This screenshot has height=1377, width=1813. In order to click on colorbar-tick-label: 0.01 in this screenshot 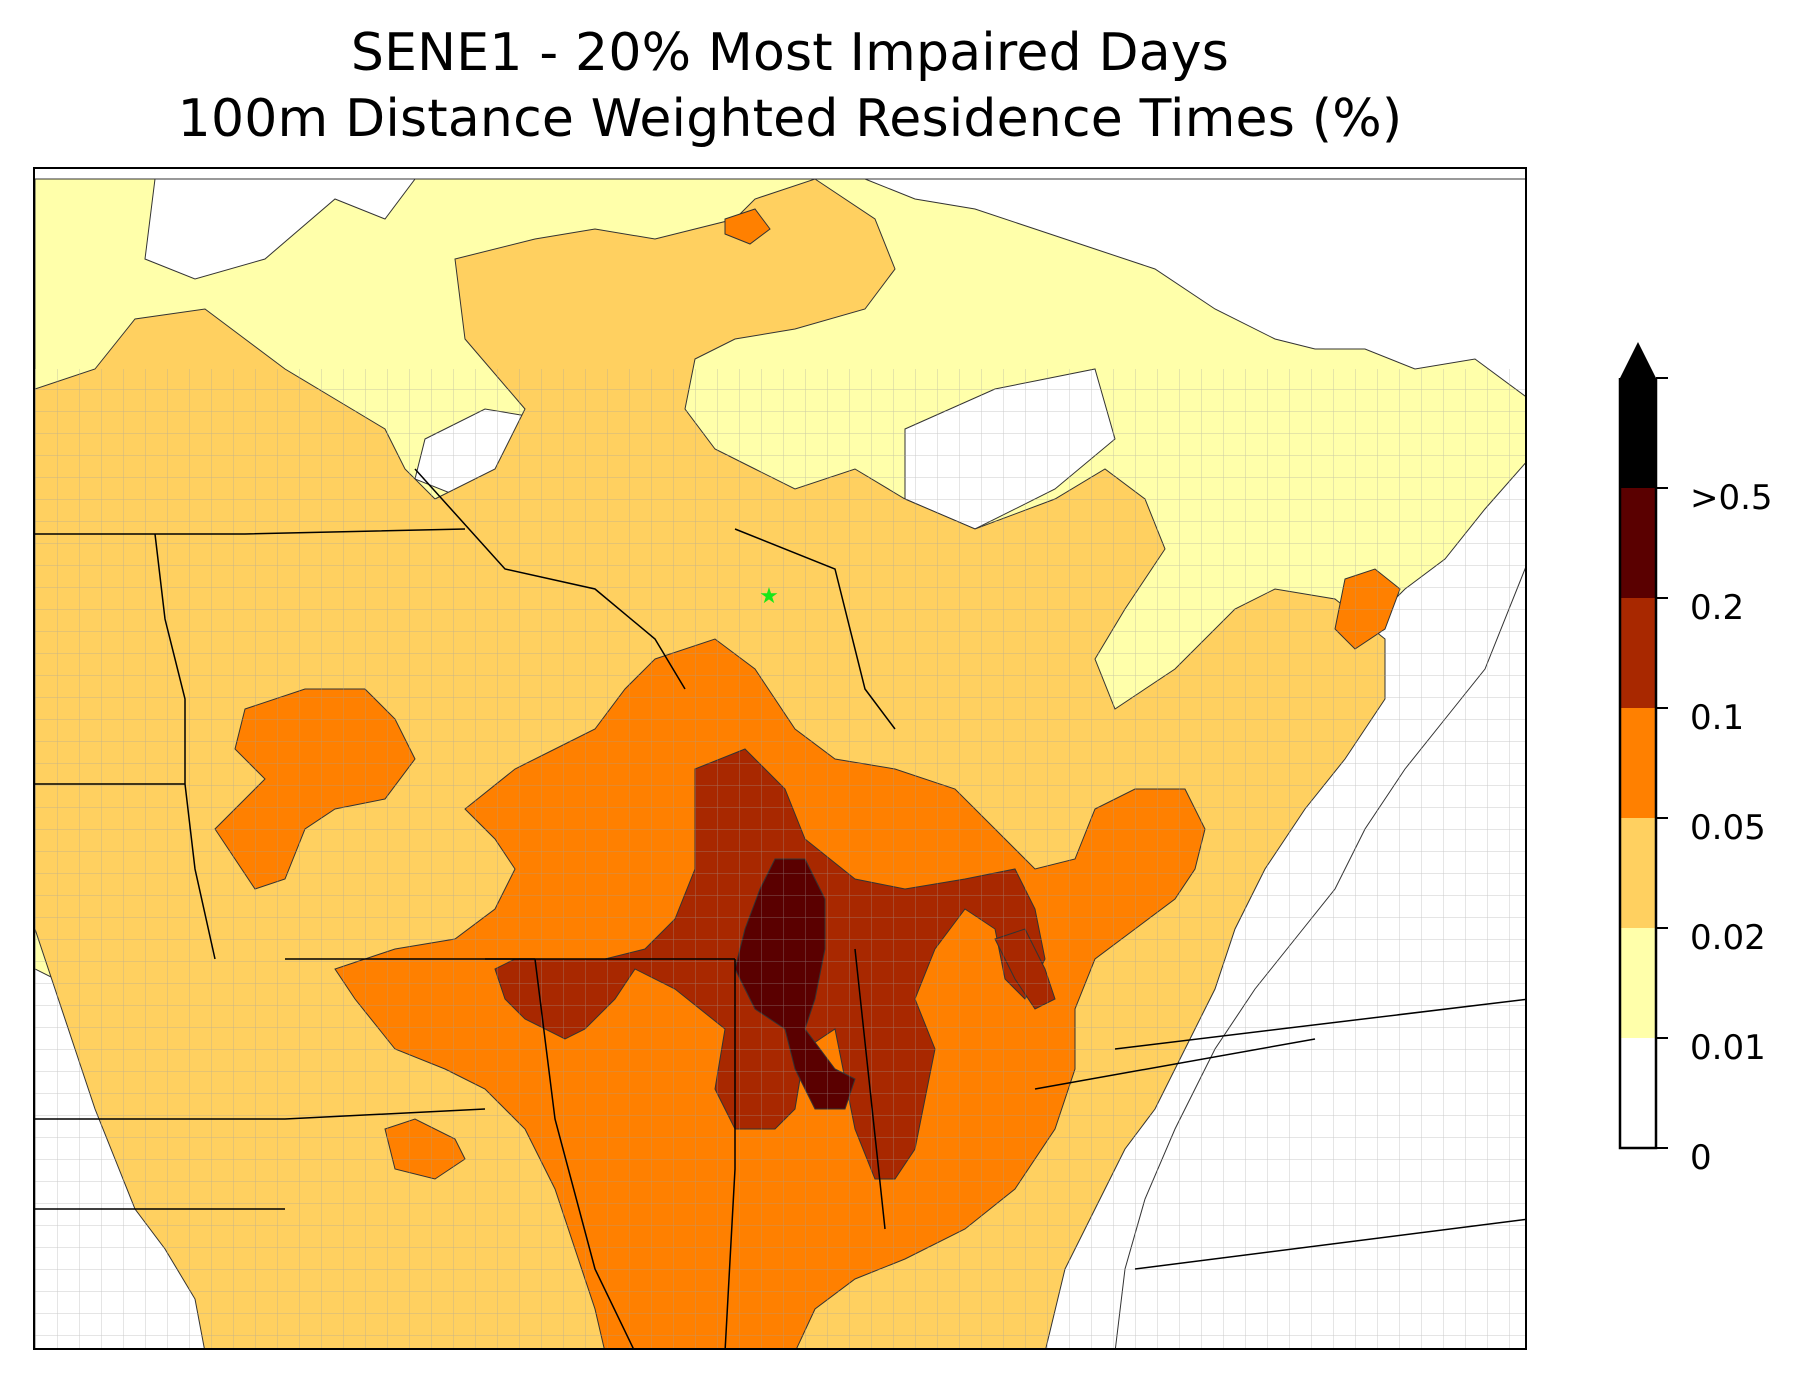, I will do `click(1728, 1048)`.